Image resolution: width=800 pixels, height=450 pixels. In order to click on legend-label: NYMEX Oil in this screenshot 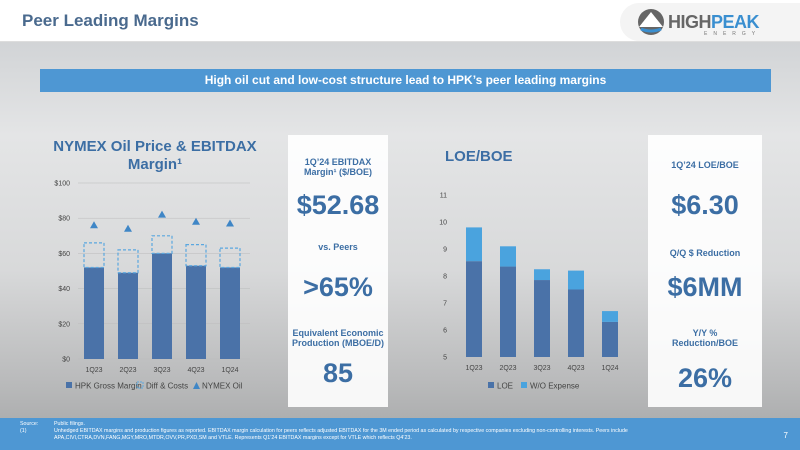, I will do `click(222, 386)`.